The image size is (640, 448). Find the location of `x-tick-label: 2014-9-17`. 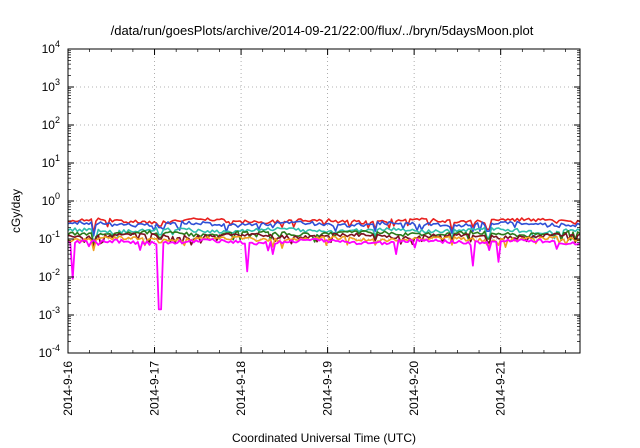

x-tick-label: 2014-9-17 is located at coordinates (155, 388).